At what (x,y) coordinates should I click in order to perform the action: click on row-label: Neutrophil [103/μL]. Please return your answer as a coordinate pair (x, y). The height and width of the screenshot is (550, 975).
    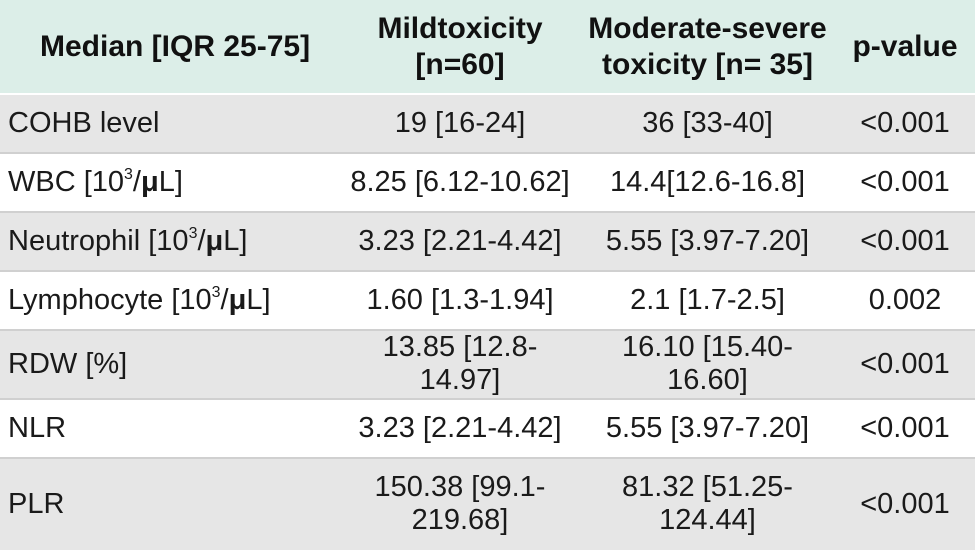
    Looking at the image, I should click on (170, 241).